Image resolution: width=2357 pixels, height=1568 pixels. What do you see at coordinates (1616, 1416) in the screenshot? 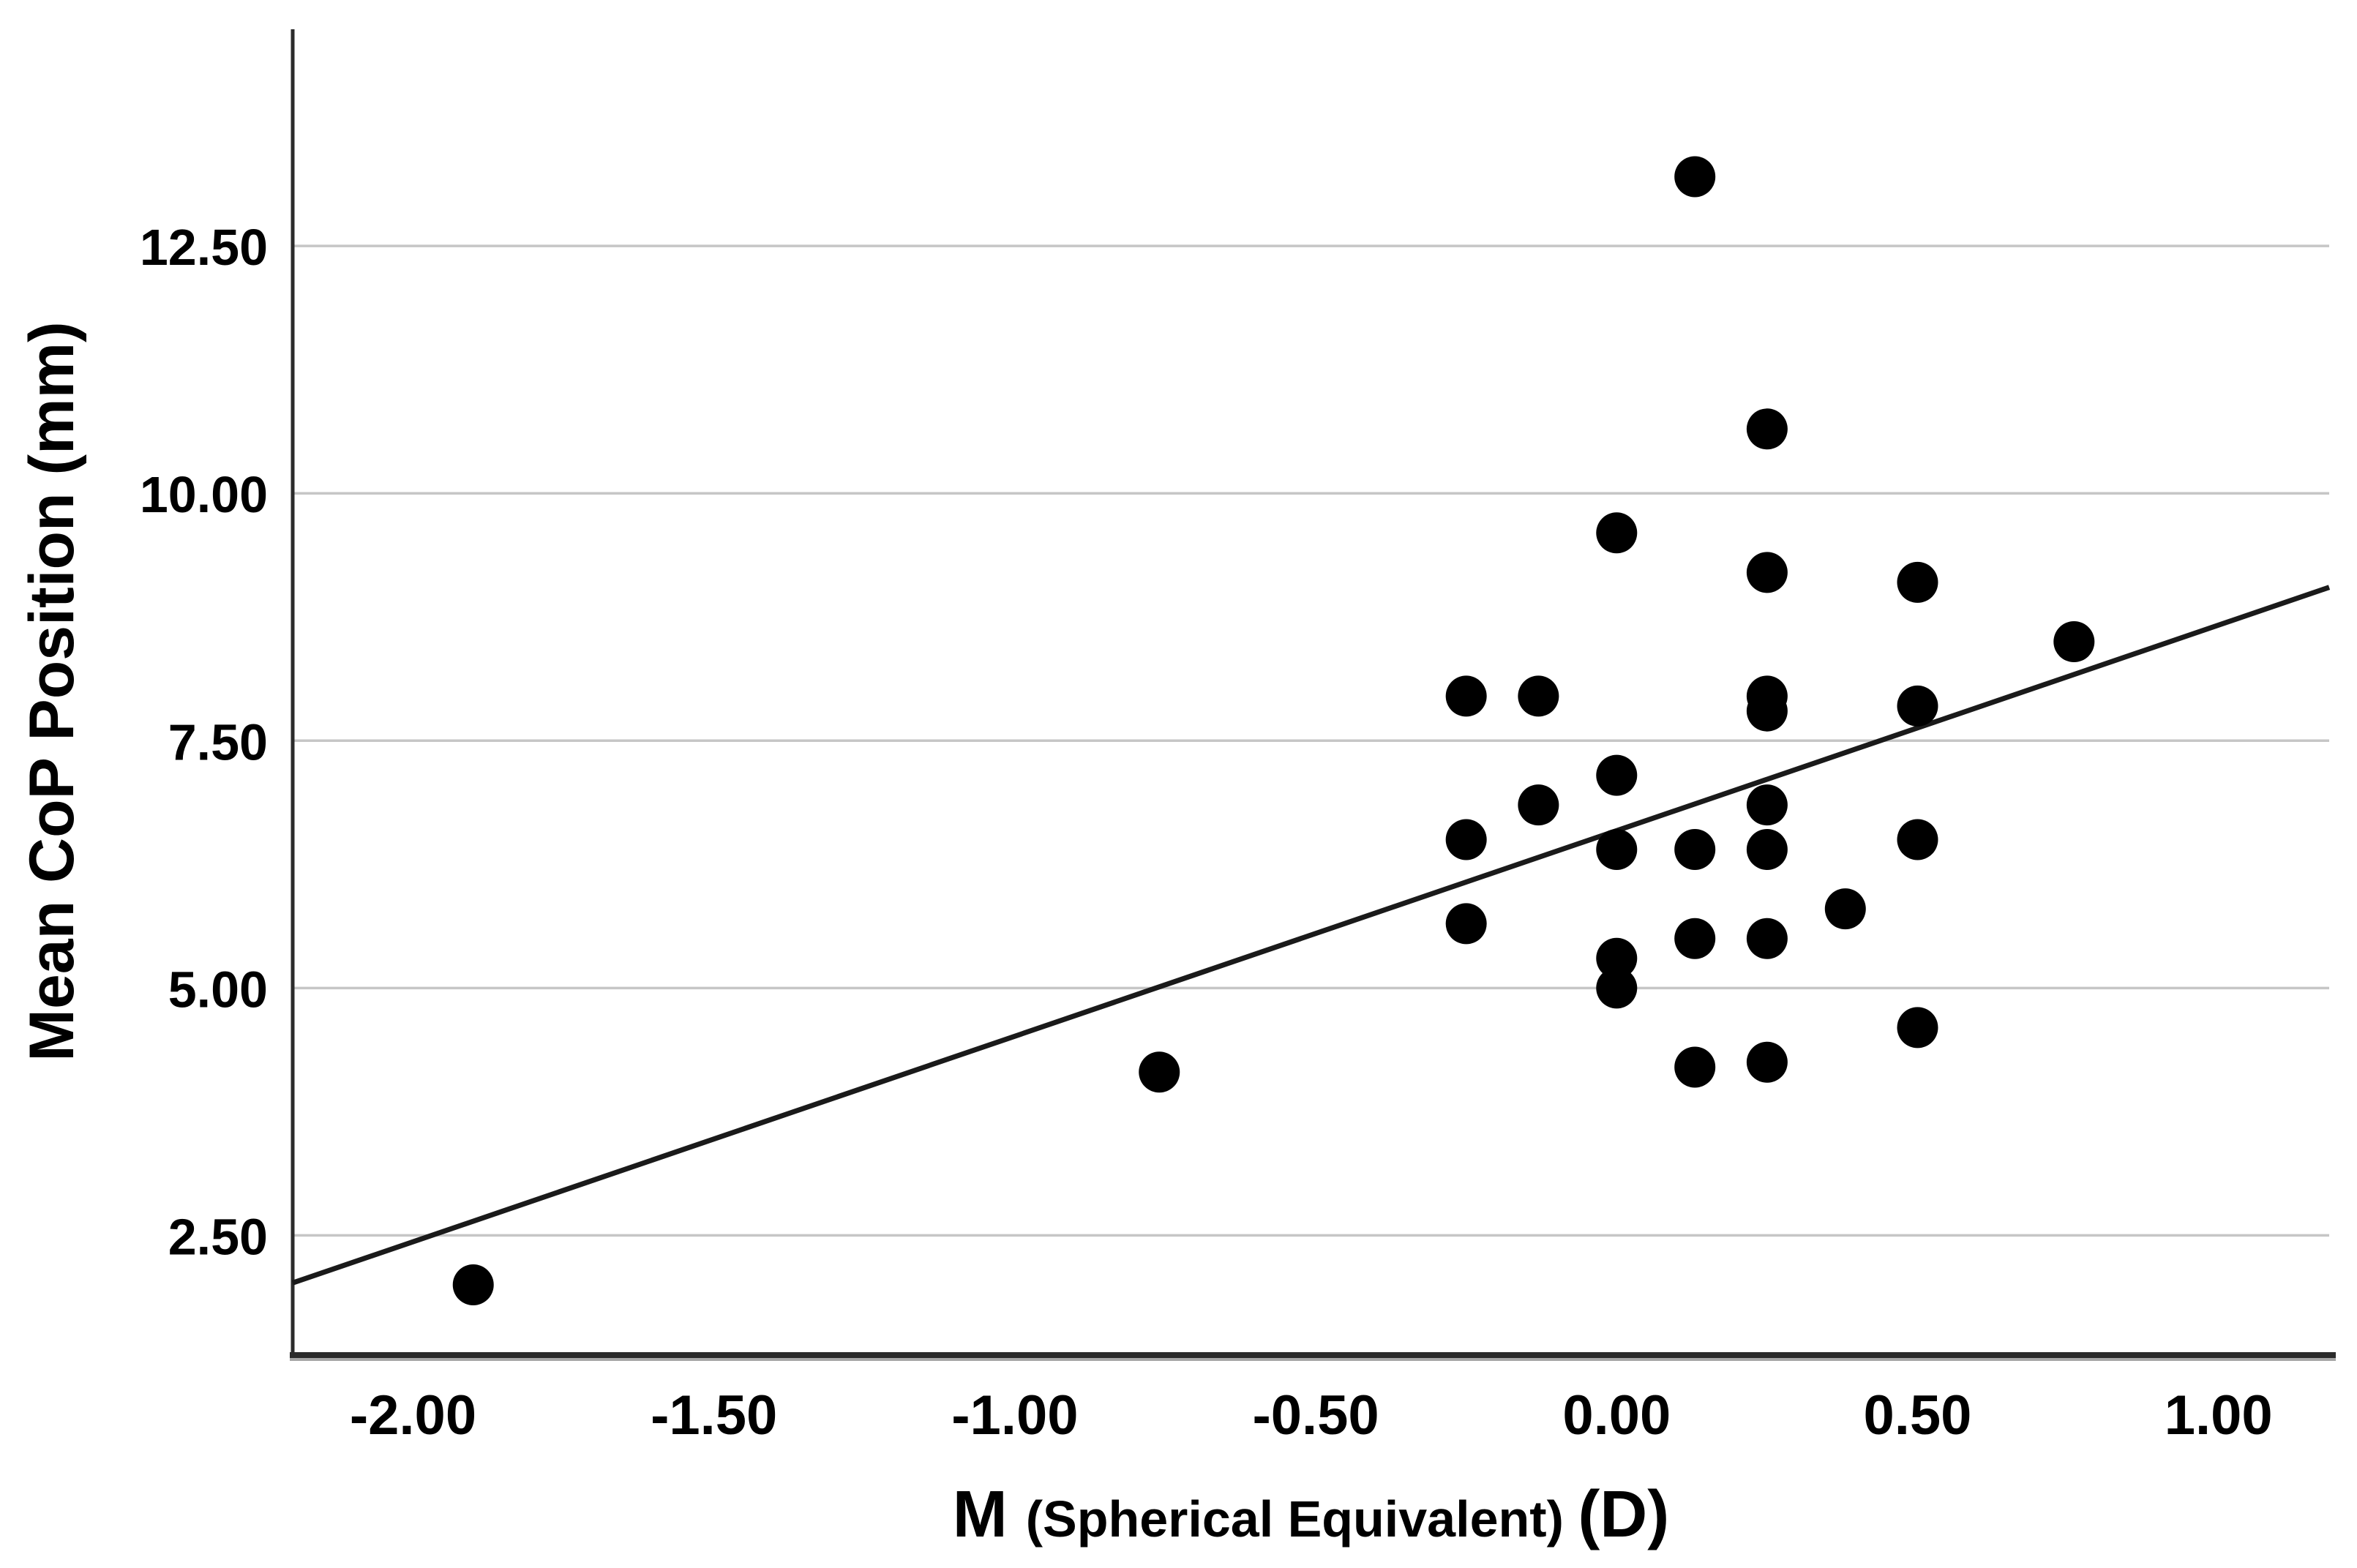
I see `x-tick-label: 0.00` at bounding box center [1616, 1416].